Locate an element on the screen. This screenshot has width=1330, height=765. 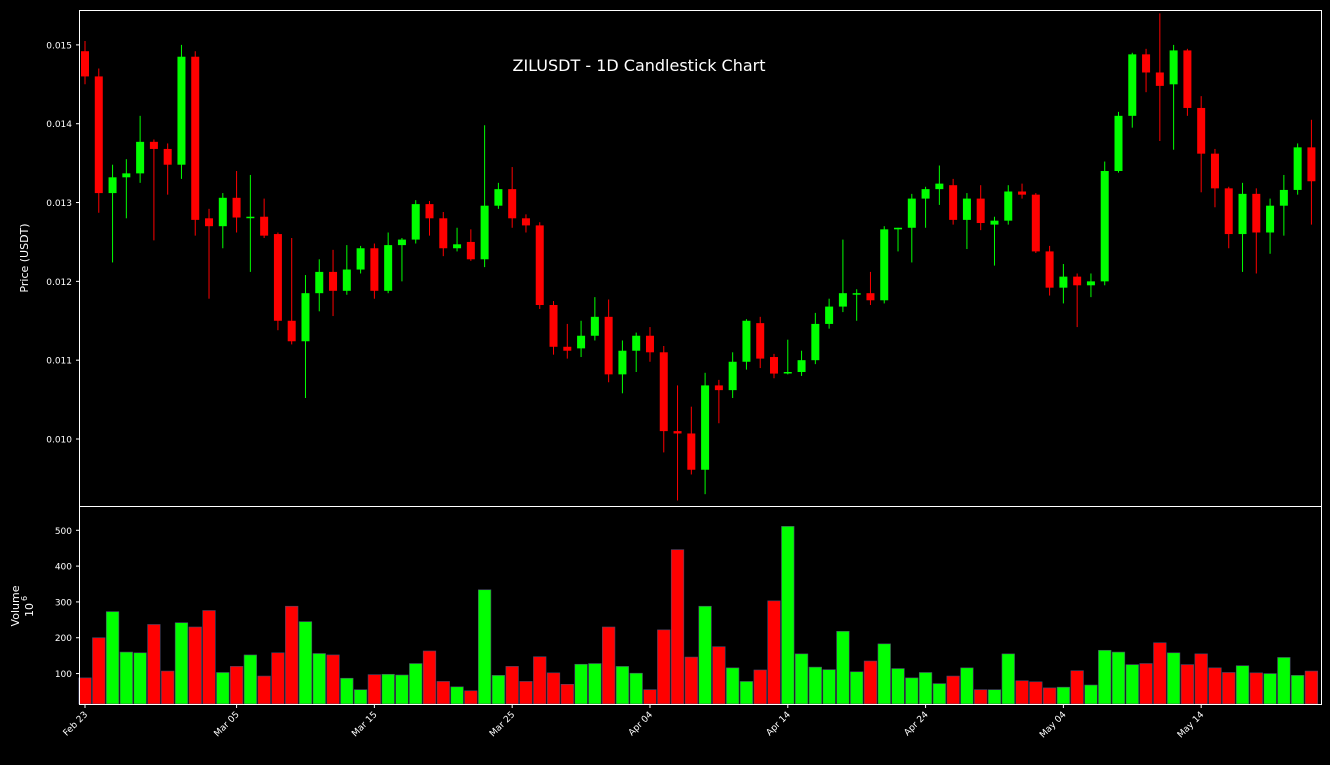
volume-scale-base: 10 is located at coordinates (29, 610).